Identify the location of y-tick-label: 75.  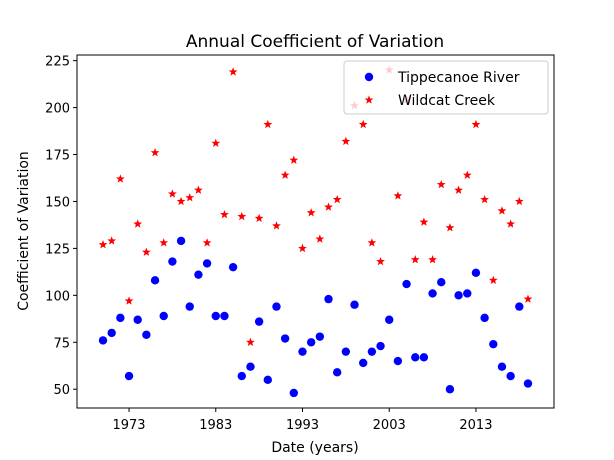
(61, 343).